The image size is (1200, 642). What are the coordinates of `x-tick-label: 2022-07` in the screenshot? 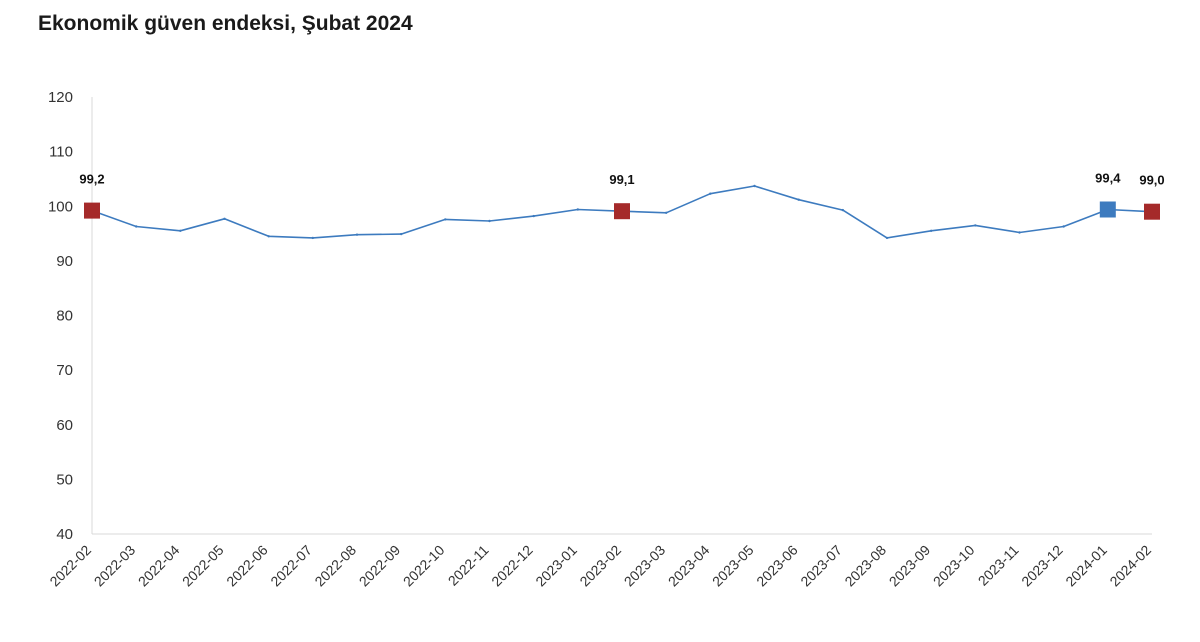 It's located at (291, 566).